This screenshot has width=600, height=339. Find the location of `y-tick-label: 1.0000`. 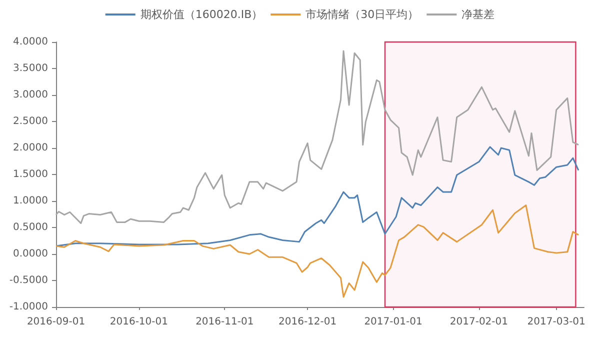

y-tick-label: 1.0000 is located at coordinates (30, 201).